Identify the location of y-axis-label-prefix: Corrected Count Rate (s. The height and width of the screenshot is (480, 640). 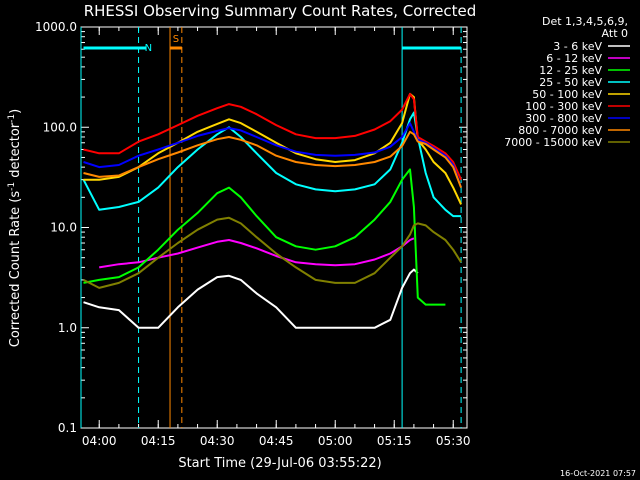
(15, 269).